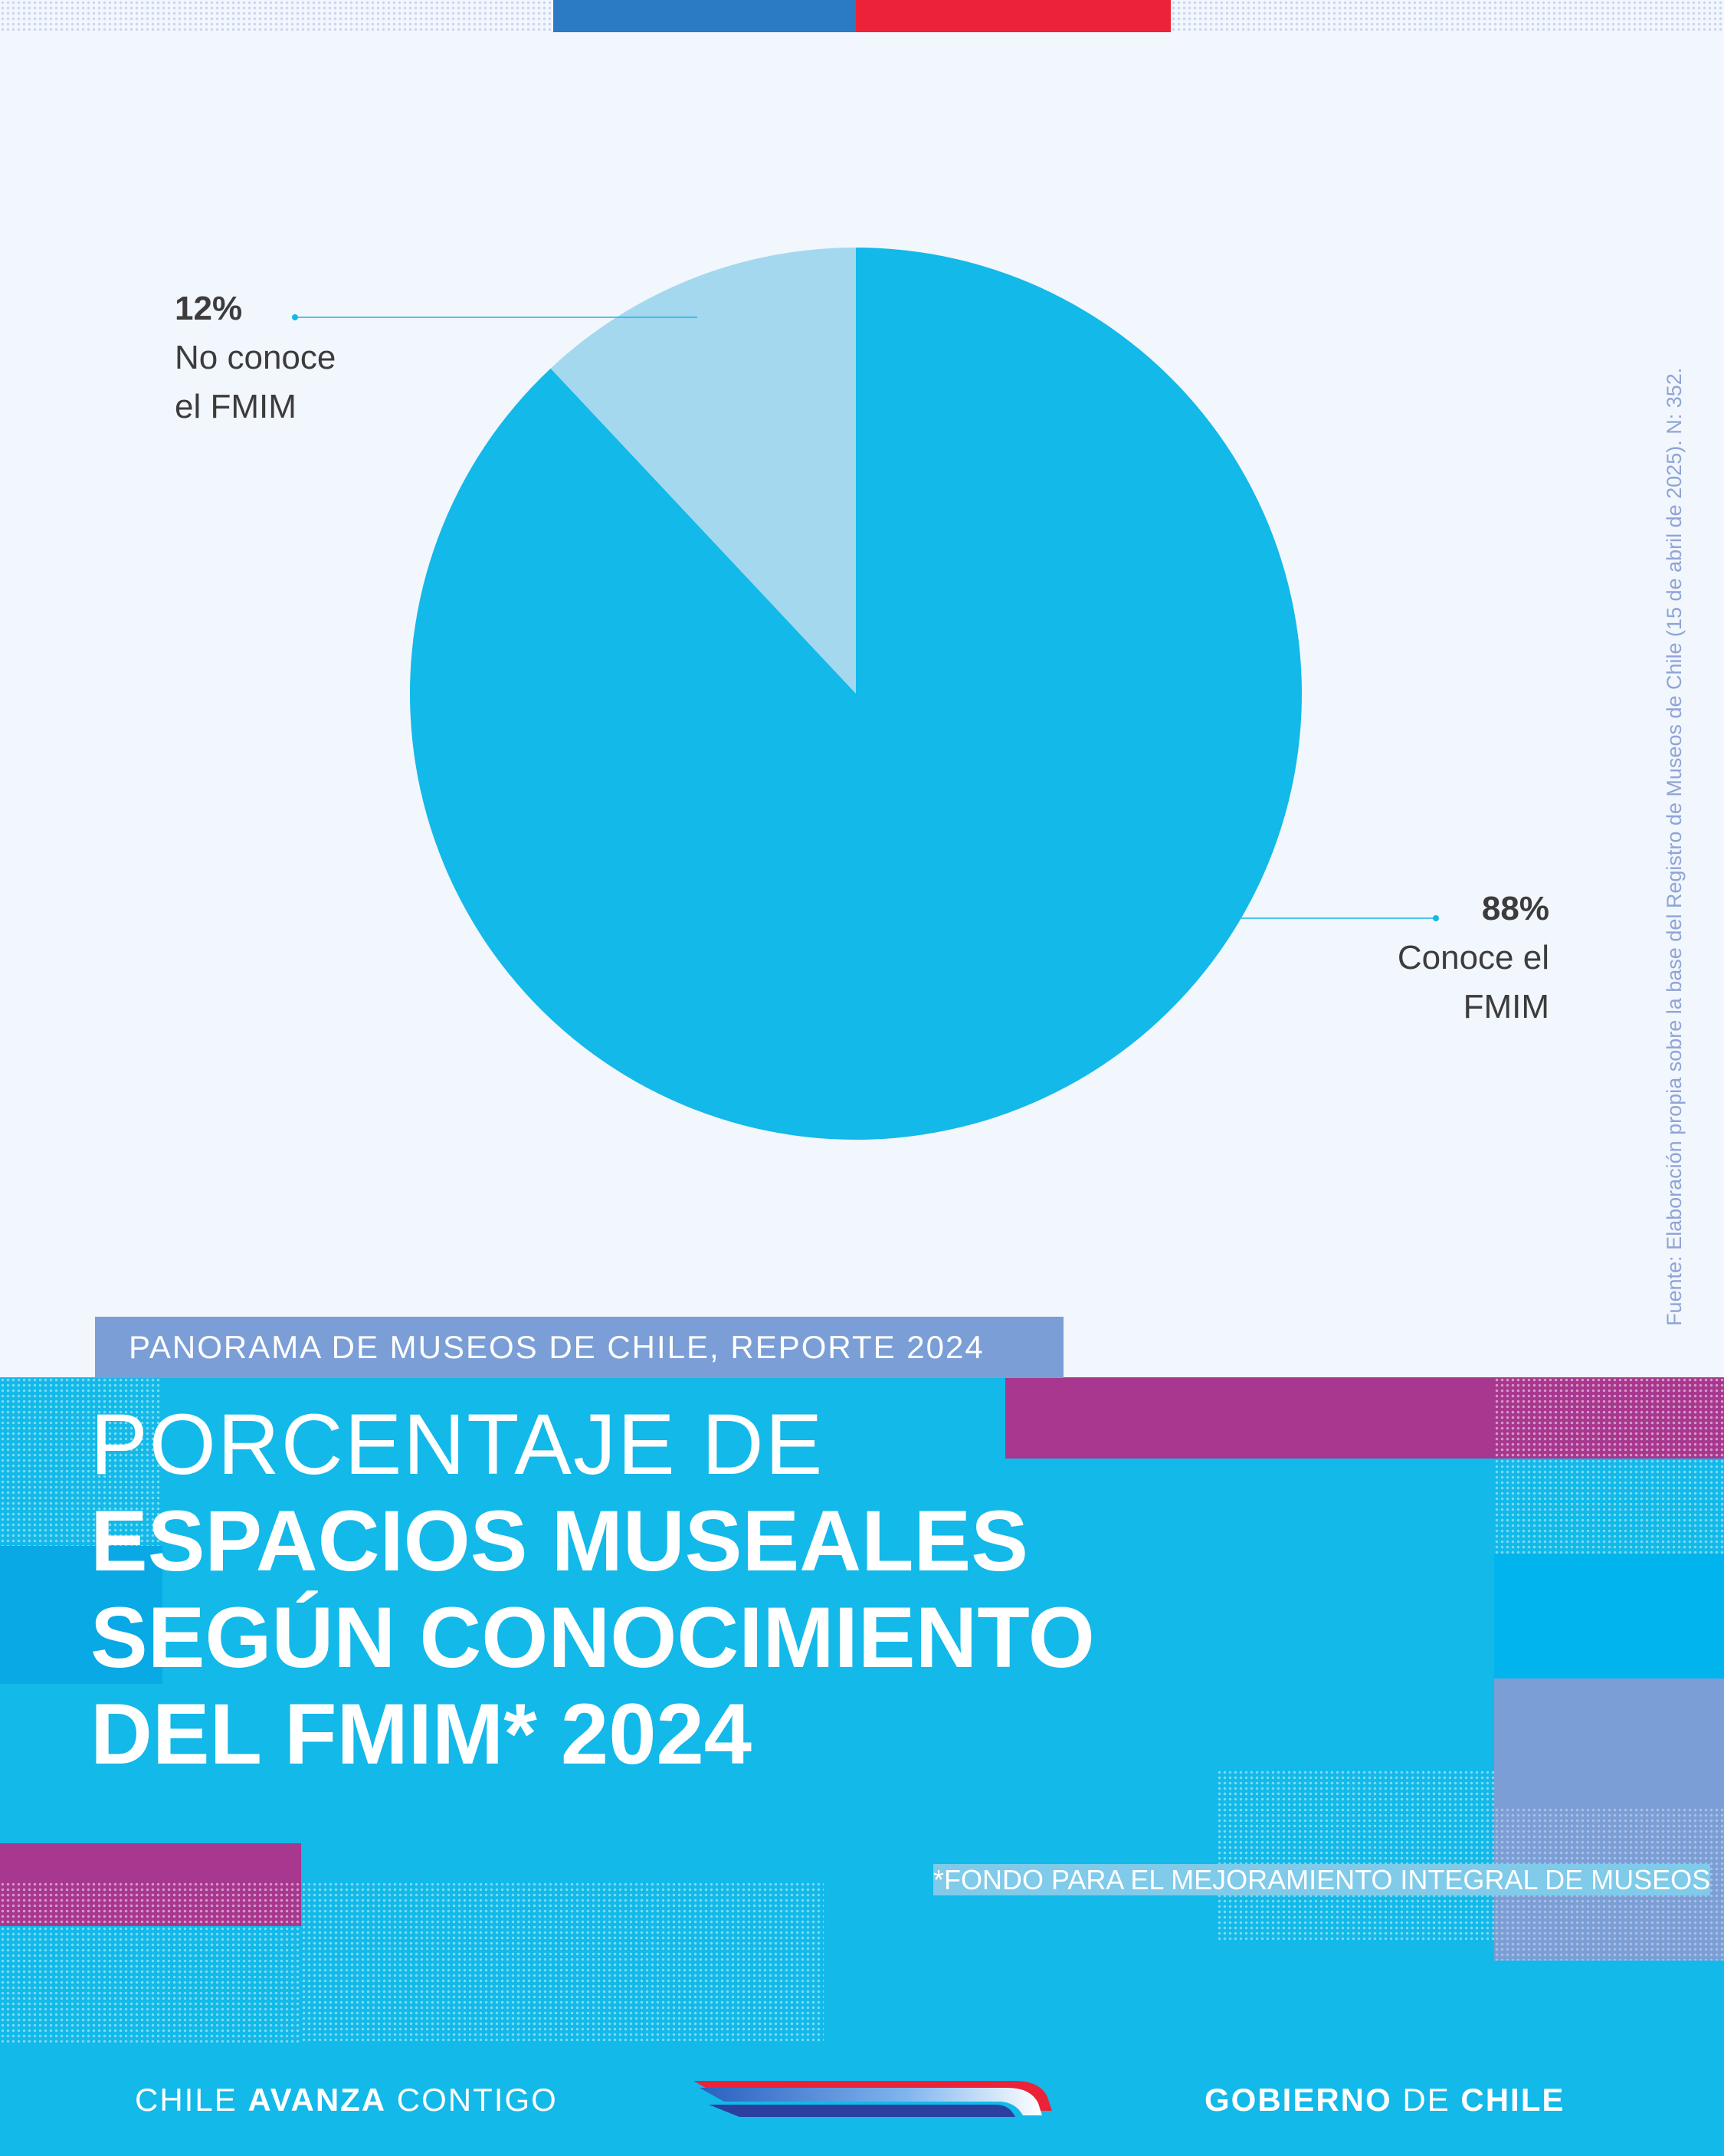 Image resolution: width=1724 pixels, height=2156 pixels. I want to click on data-label-text-line2: FMIM, so click(1506, 1007).